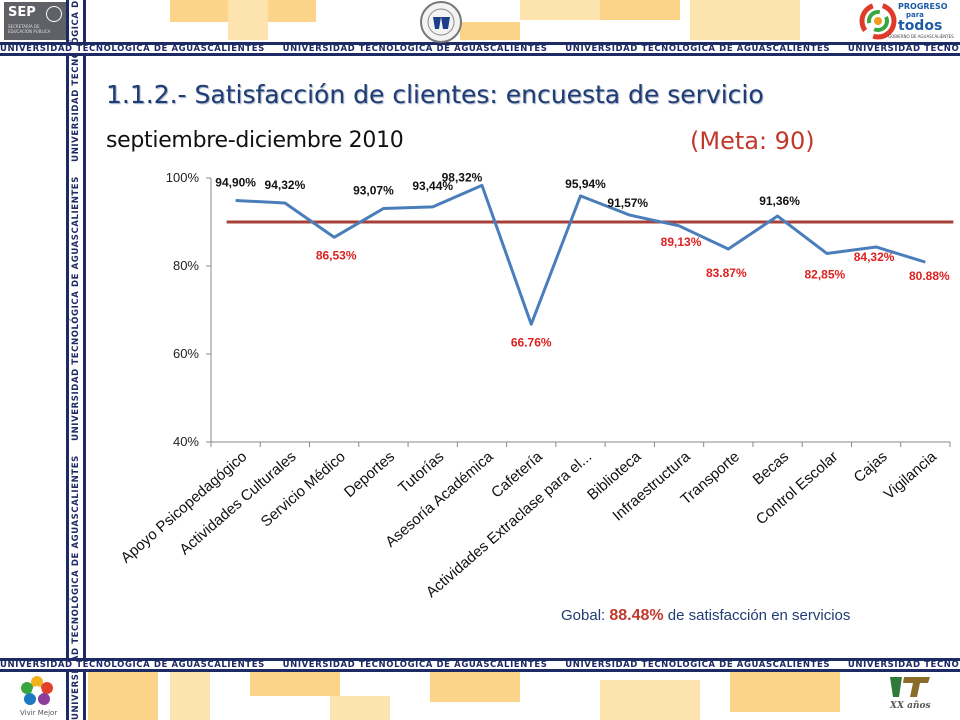 Image resolution: width=960 pixels, height=720 pixels. Describe the element at coordinates (439, 499) in the screenshot. I see `x-tick-label: Asesoría Académica` at that location.